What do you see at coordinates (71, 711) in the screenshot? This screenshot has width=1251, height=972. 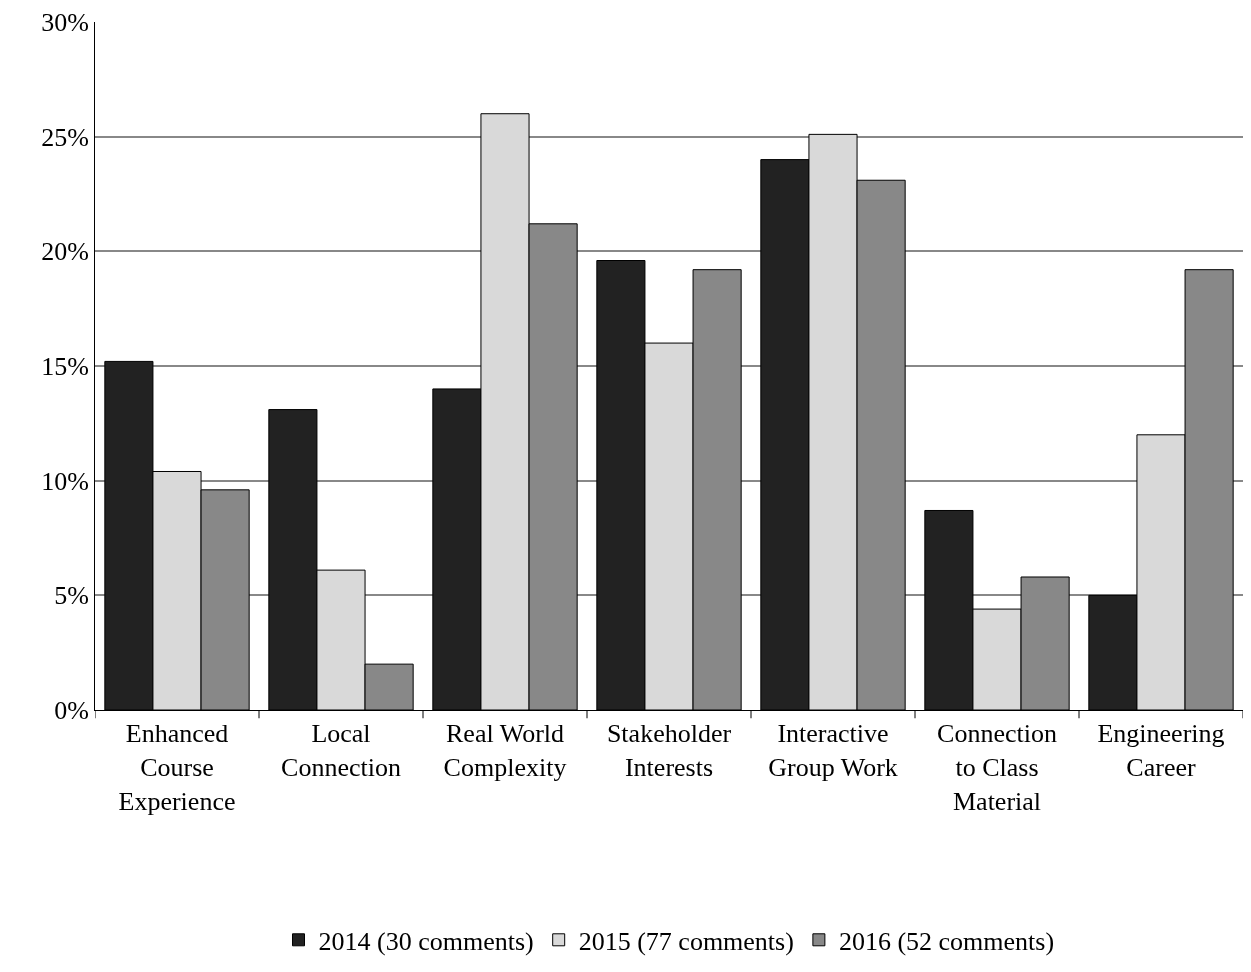 I see `y-tick-label: 0%` at bounding box center [71, 711].